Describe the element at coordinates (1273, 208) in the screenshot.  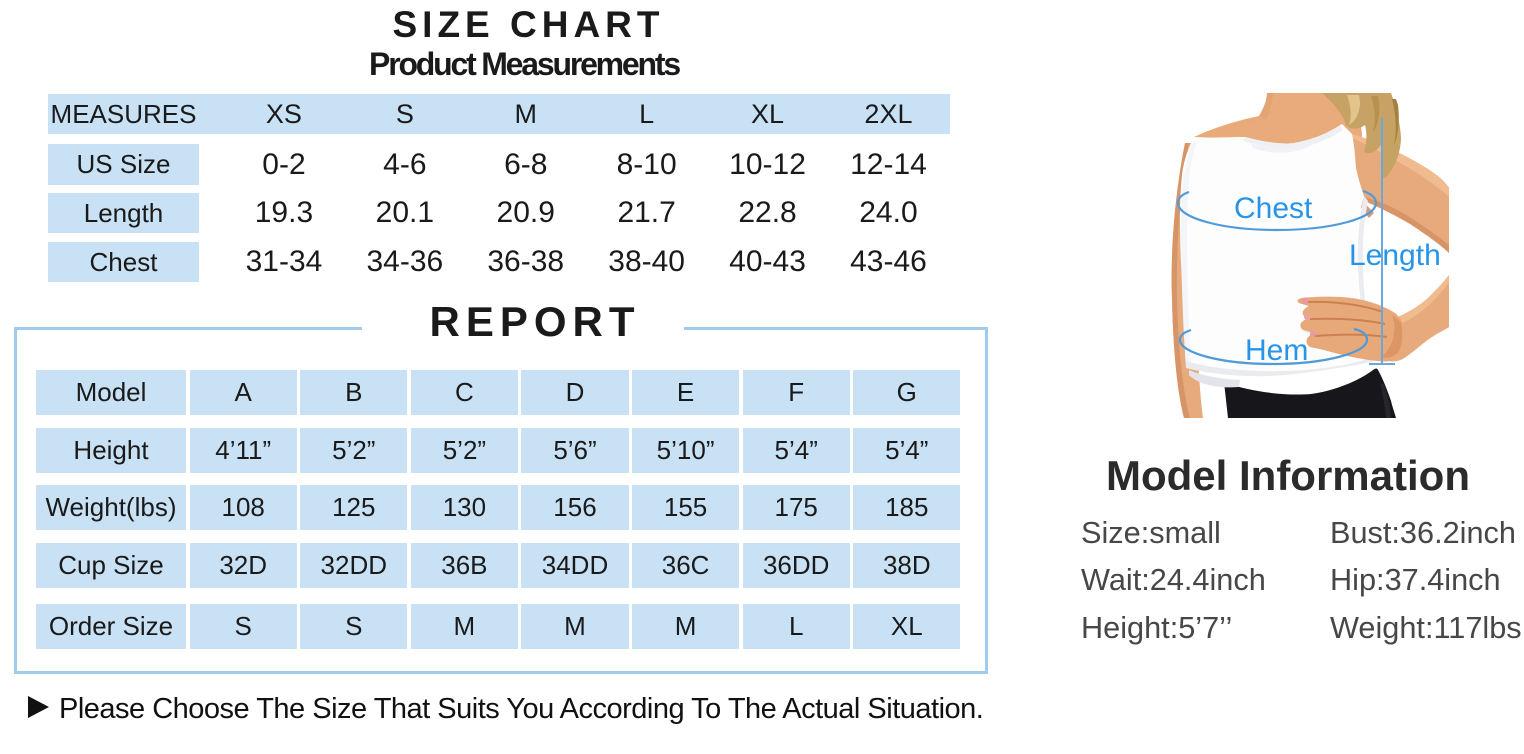
I see `svg-text: Chest` at that location.